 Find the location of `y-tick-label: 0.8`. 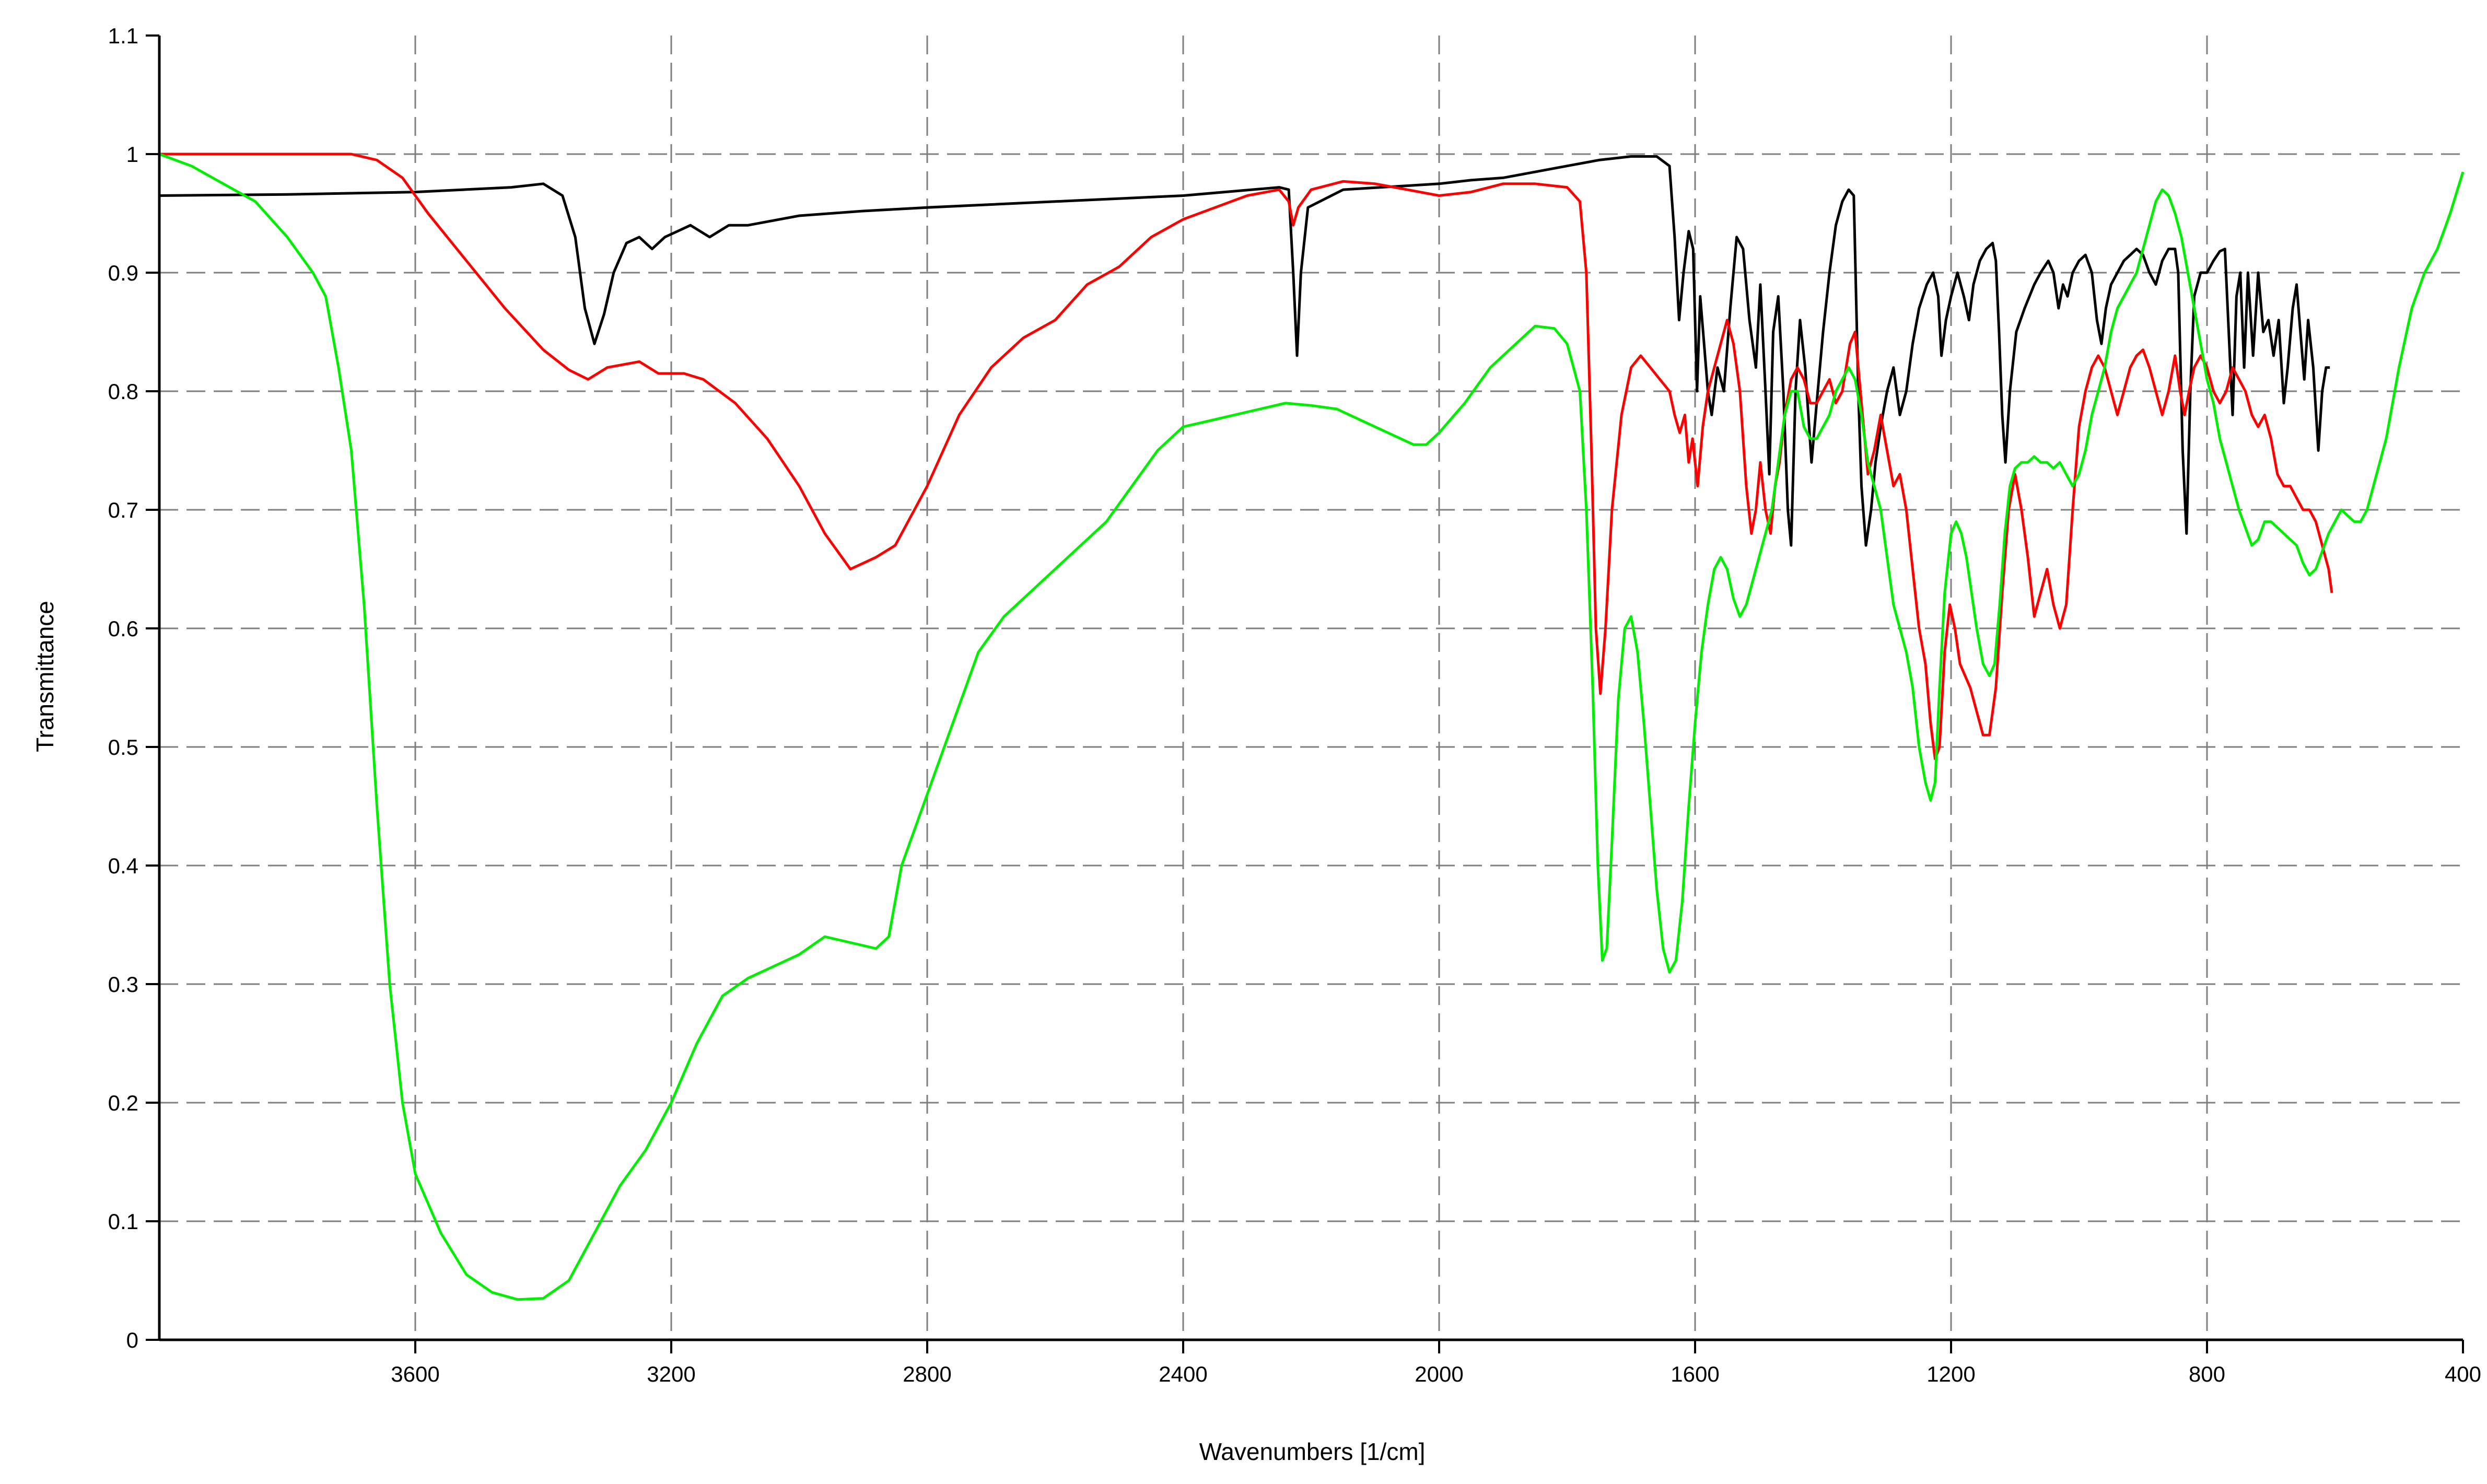

y-tick-label: 0.8 is located at coordinates (123, 391).